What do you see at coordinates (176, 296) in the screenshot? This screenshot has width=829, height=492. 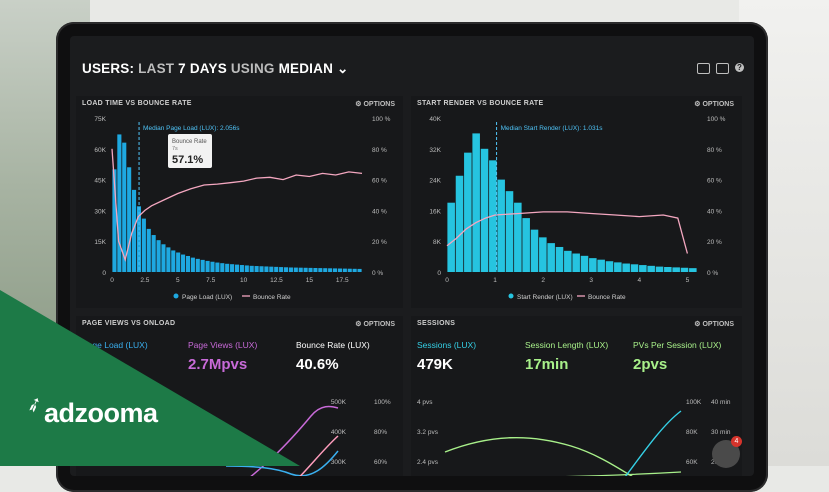 I see `legend-swatch` at bounding box center [176, 296].